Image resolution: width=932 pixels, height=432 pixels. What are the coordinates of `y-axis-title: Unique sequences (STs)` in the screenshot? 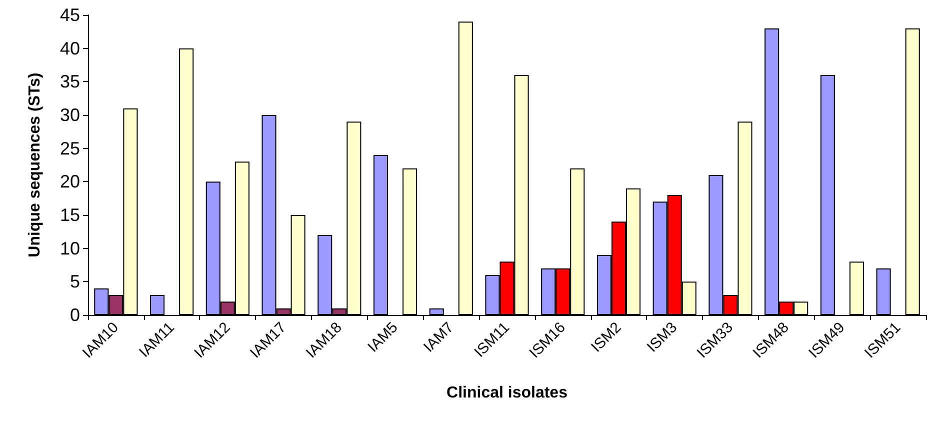 It's located at (35, 165).